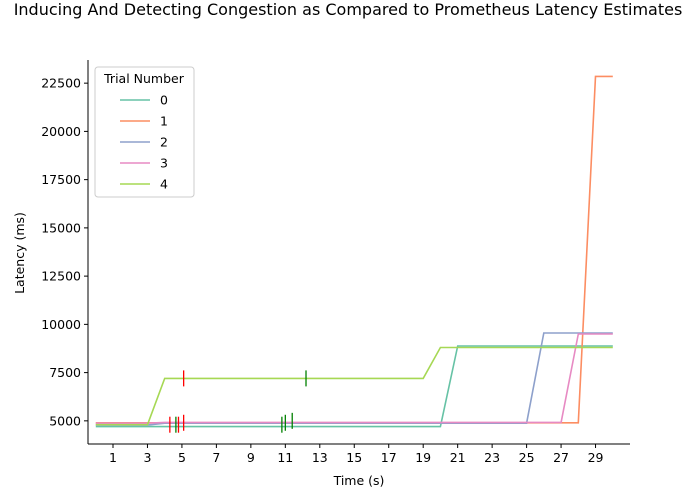 The image size is (700, 500). I want to click on y-tick-label-5000: 5000, so click(65, 420).